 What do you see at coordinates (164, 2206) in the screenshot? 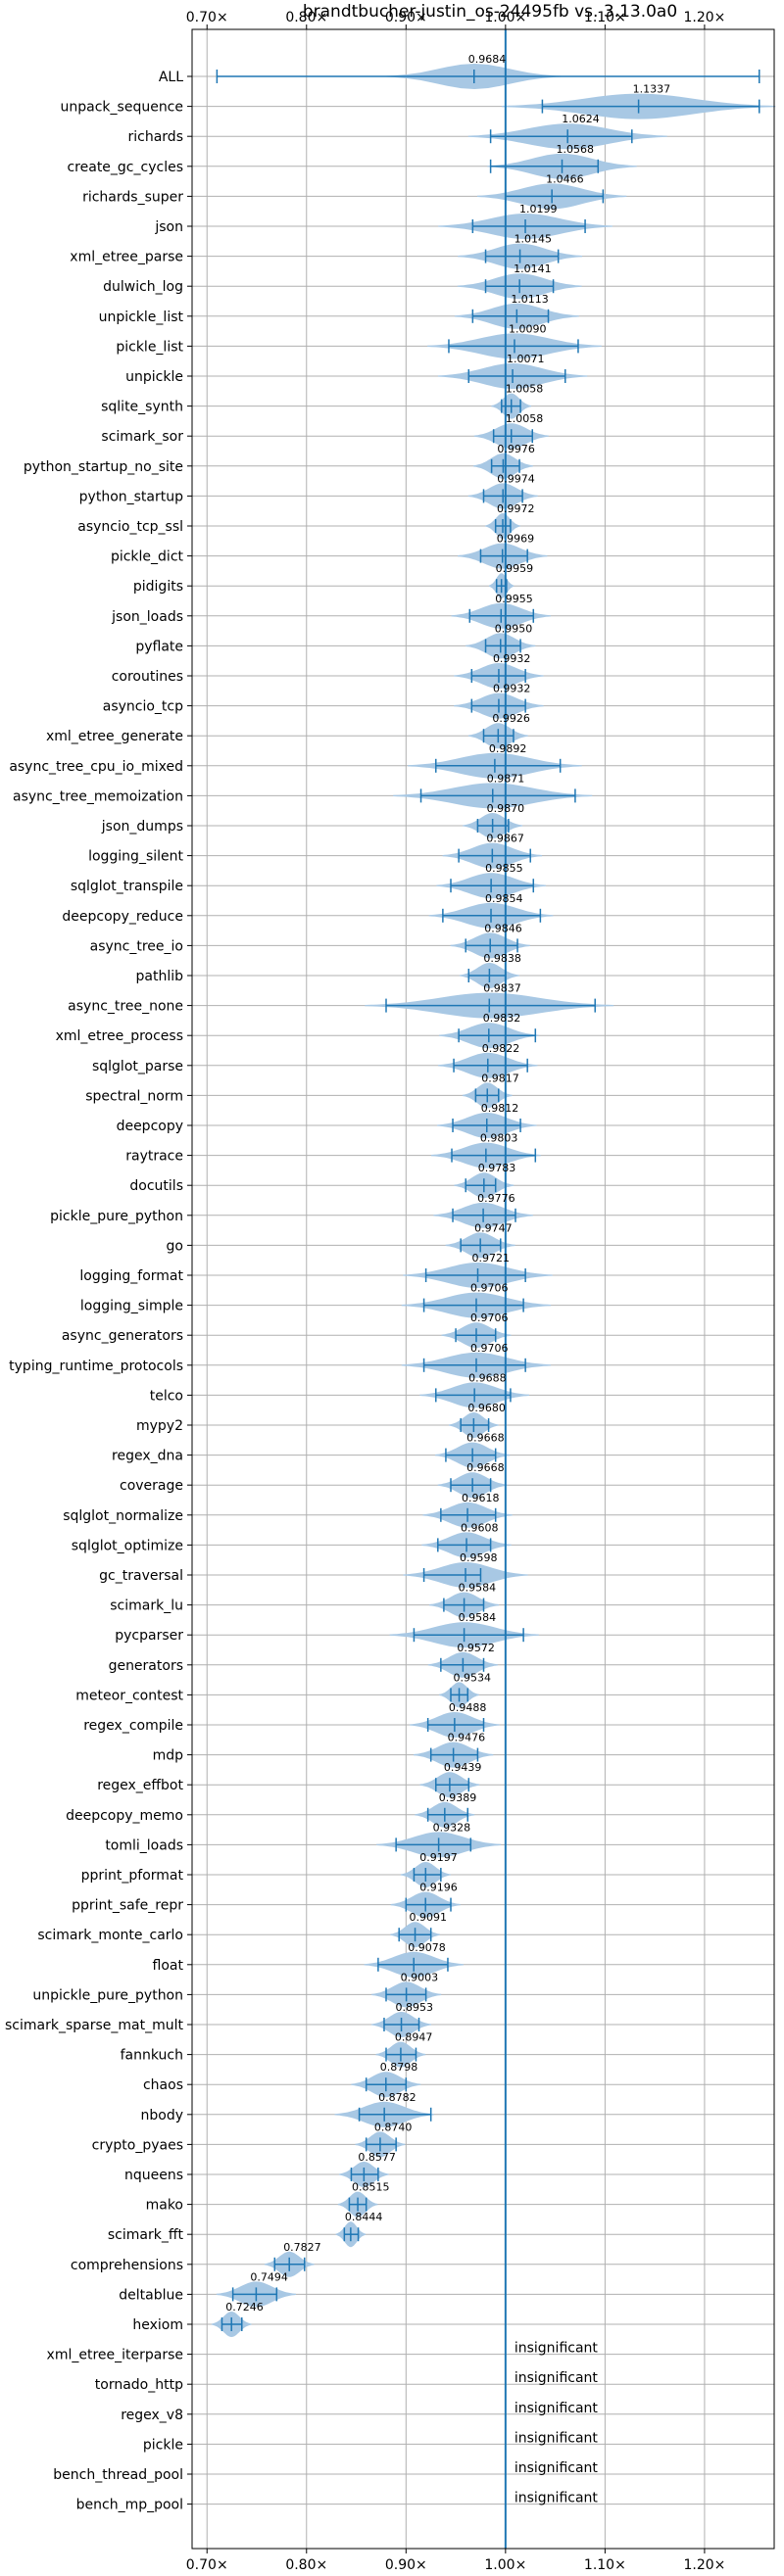
I see `benchmark-label: mako` at bounding box center [164, 2206].